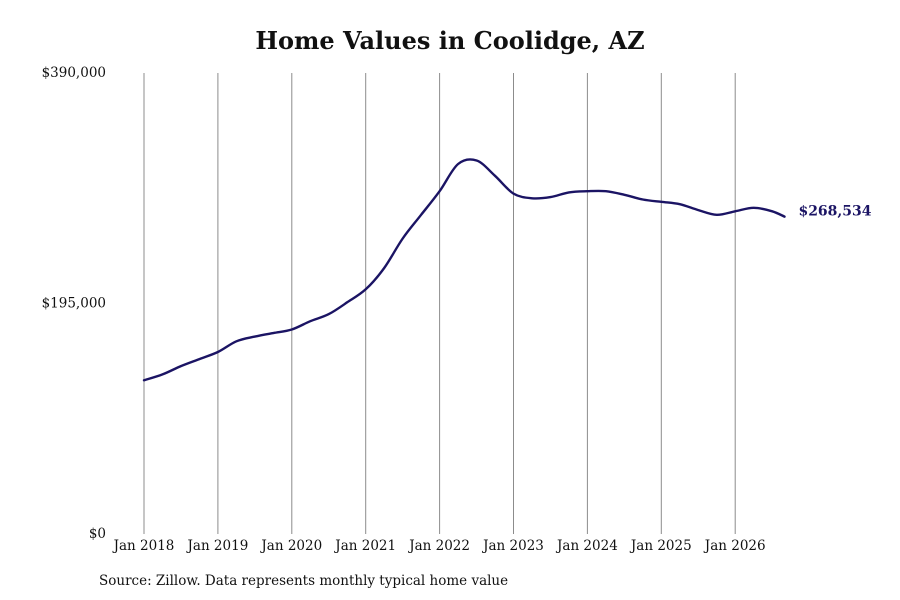 The image size is (900, 600). I want to click on x-tick-label: Jan 2020, so click(290, 546).